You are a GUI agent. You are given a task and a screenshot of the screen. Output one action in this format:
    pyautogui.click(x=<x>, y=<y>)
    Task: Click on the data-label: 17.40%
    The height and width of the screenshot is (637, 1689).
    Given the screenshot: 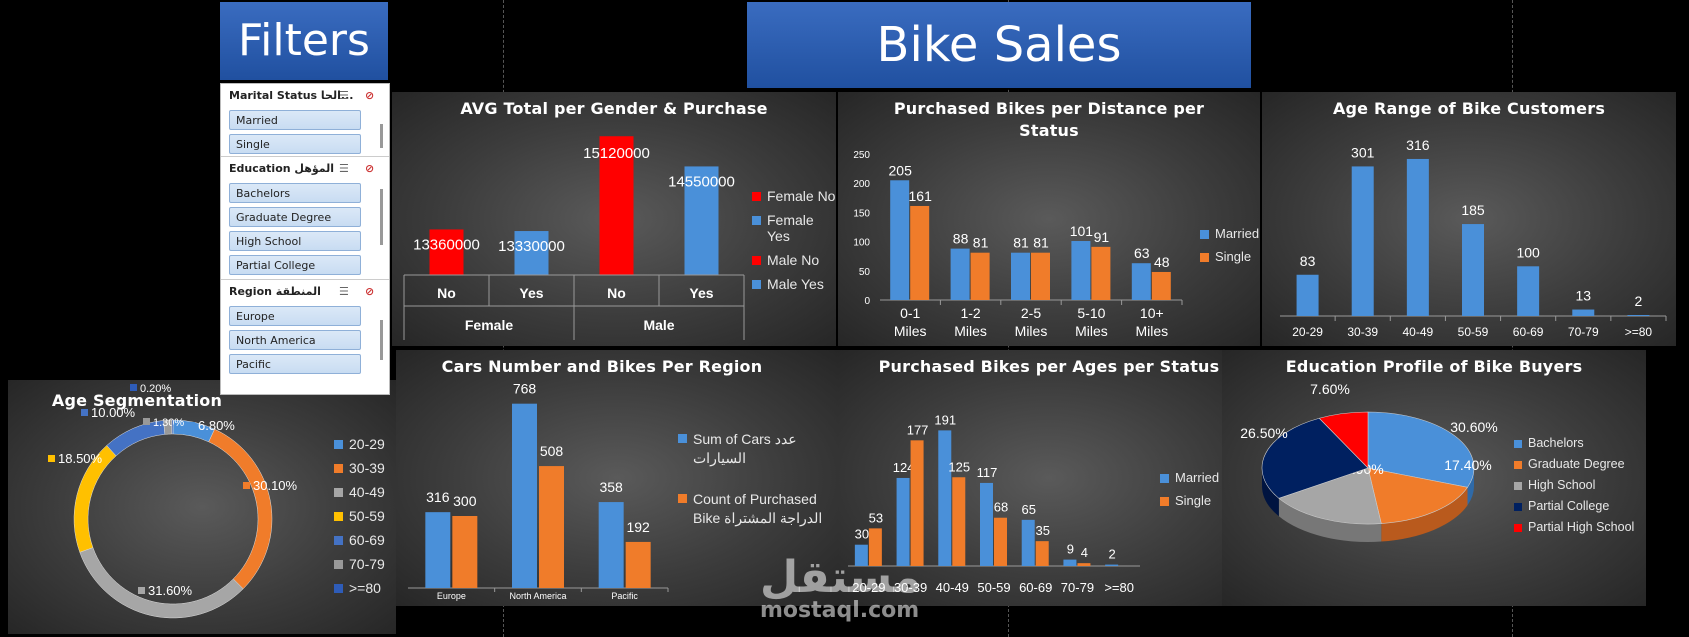 What is the action you would take?
    pyautogui.click(x=1467, y=465)
    